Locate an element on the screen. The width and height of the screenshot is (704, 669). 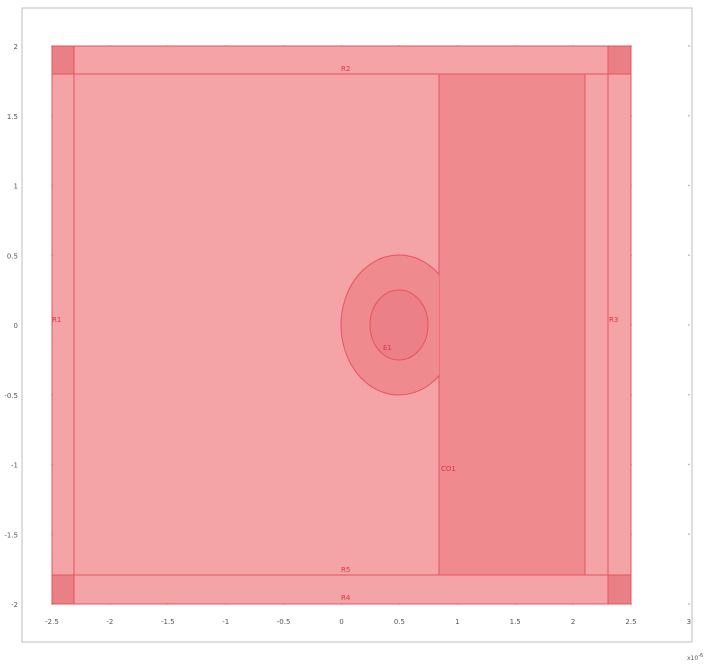
x-tick-label: 0.5 is located at coordinates (399, 622).